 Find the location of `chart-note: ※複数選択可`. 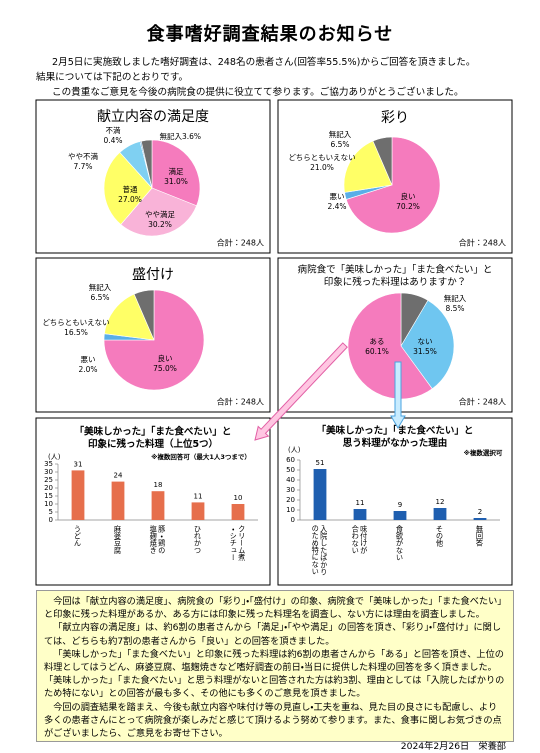

chart-note: ※複数選択可 is located at coordinates (483, 452).